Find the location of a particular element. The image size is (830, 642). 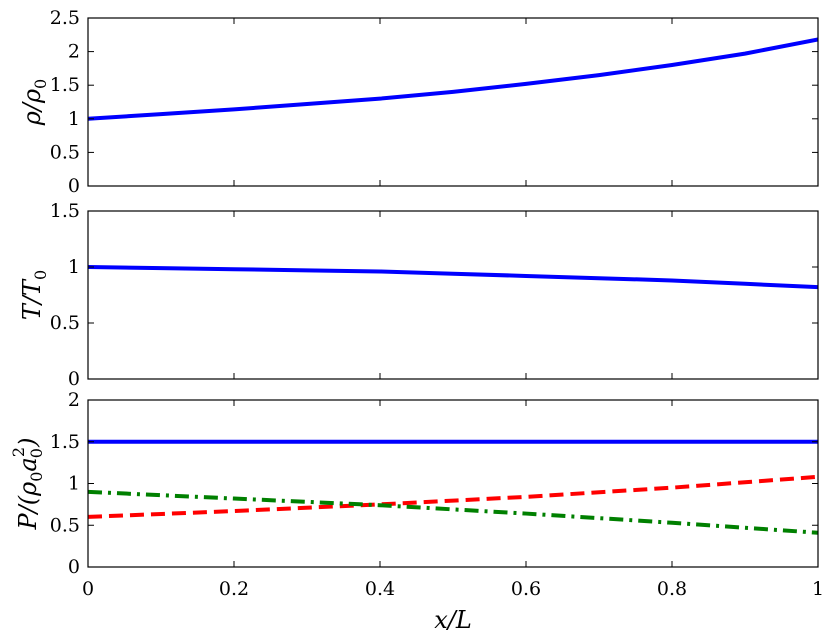

x-tick-label: 0.6 is located at coordinates (526, 589).